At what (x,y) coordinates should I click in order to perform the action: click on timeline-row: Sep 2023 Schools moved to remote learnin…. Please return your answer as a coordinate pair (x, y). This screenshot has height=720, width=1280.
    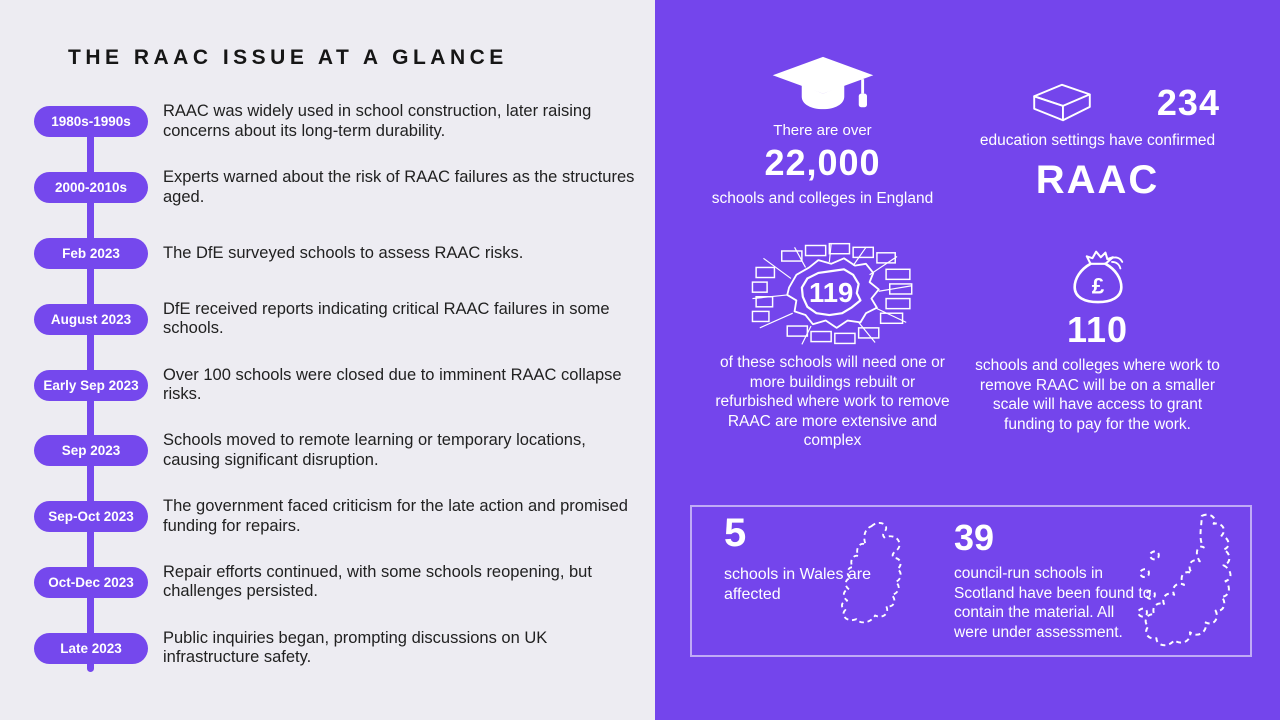
    Looking at the image, I should click on (336, 451).